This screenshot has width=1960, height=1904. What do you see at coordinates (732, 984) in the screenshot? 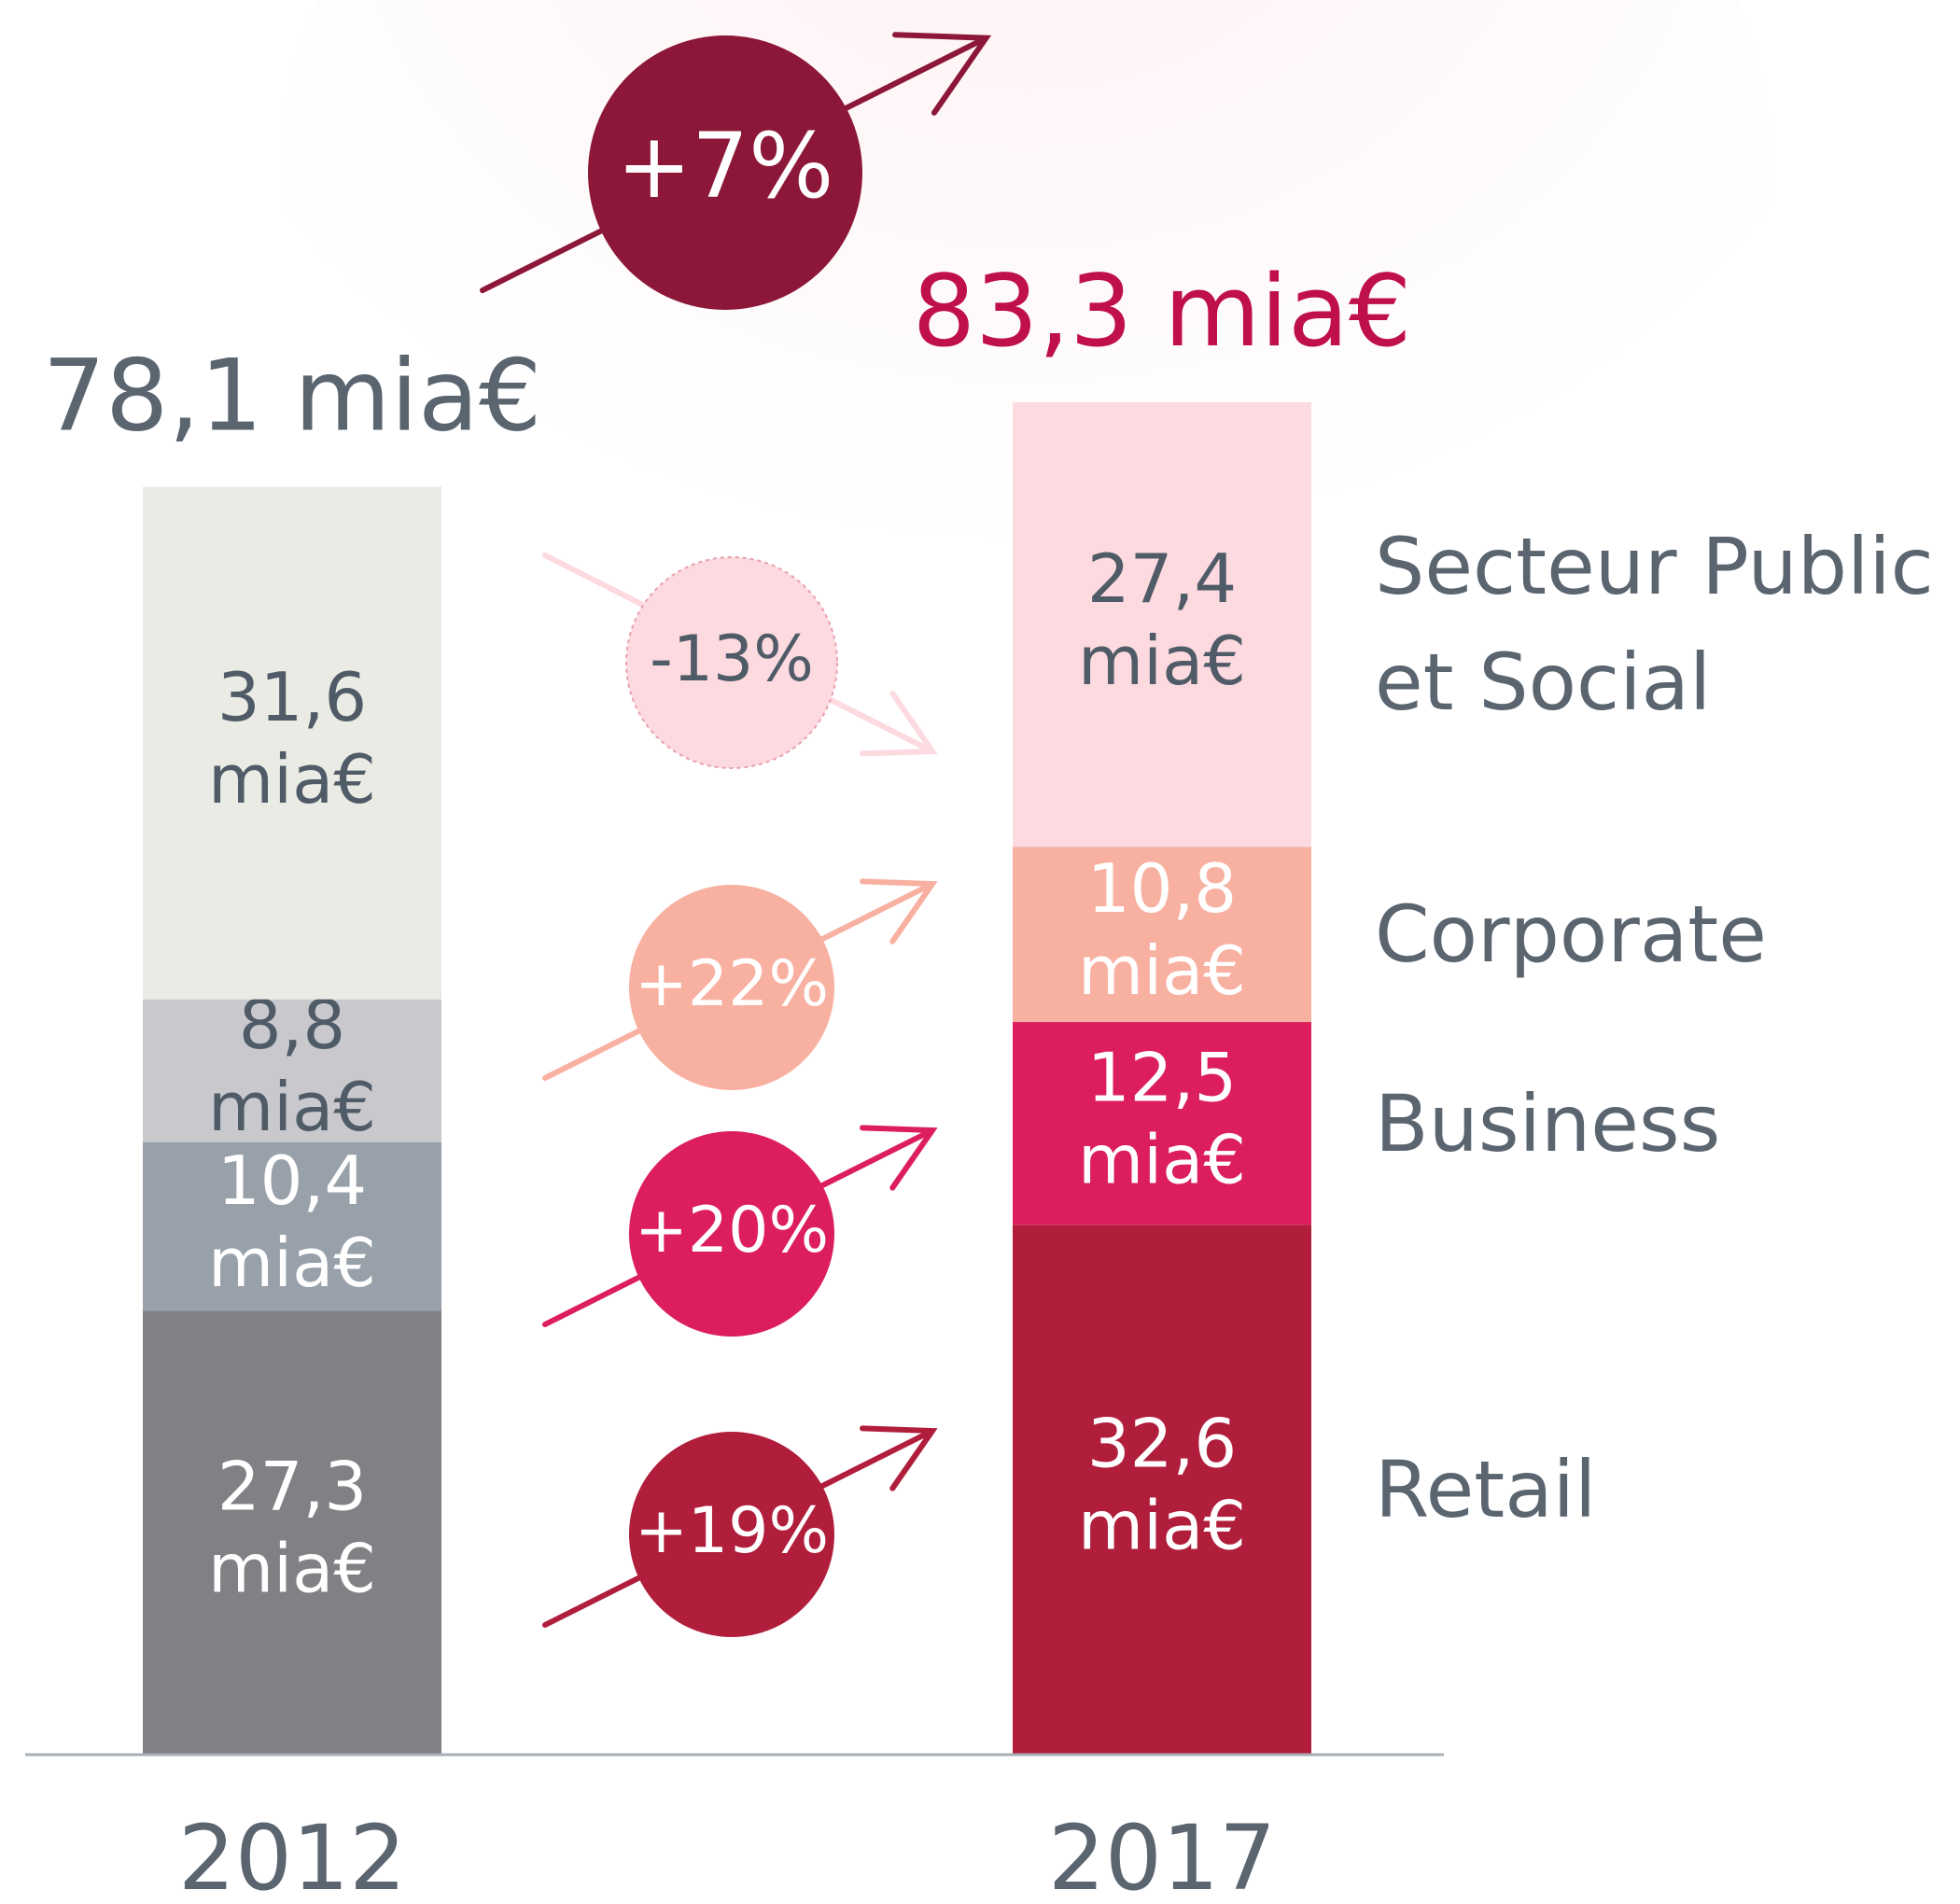
I see `change-label: +22%` at bounding box center [732, 984].